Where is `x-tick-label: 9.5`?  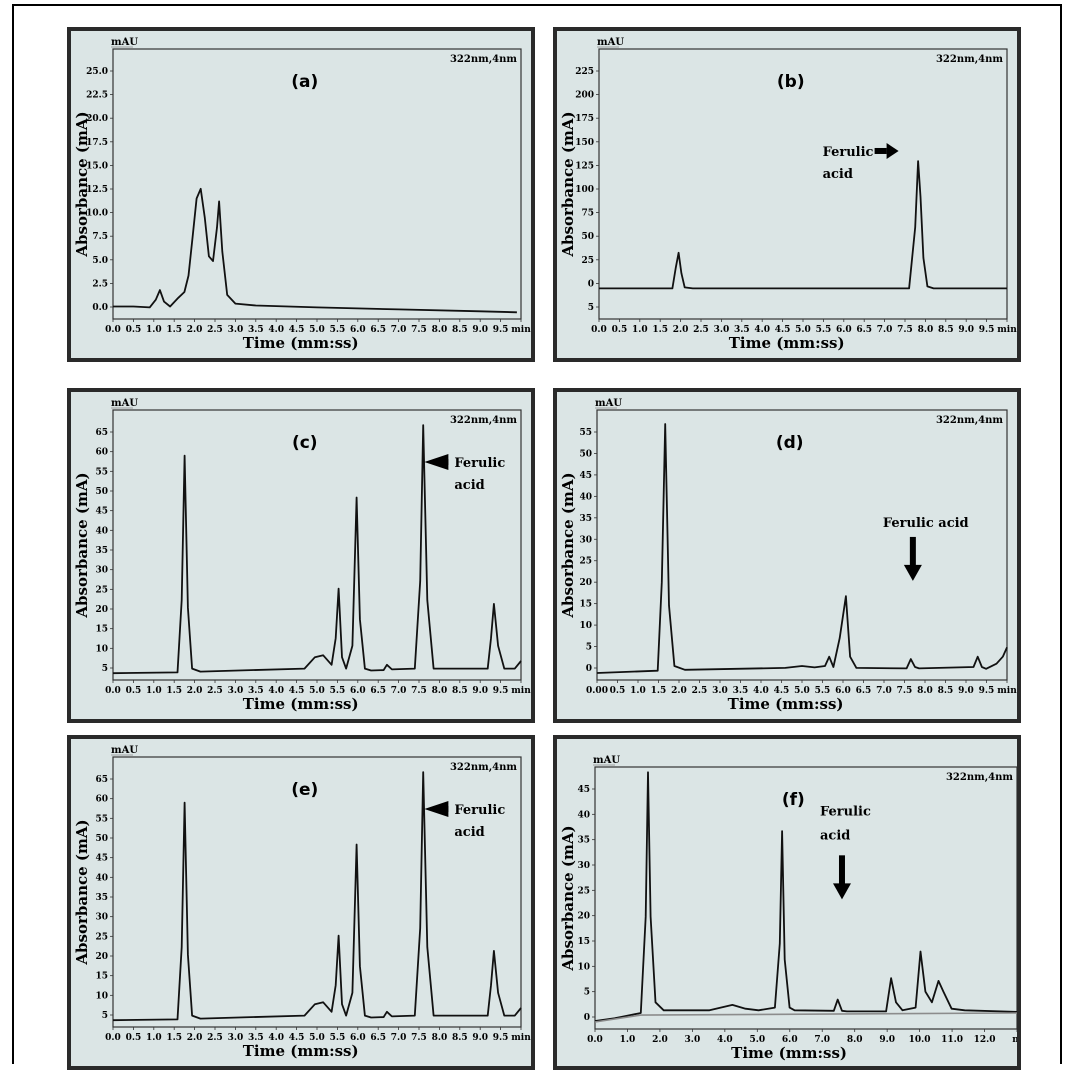
x-tick-label: 9.5 is located at coordinates (501, 1038).